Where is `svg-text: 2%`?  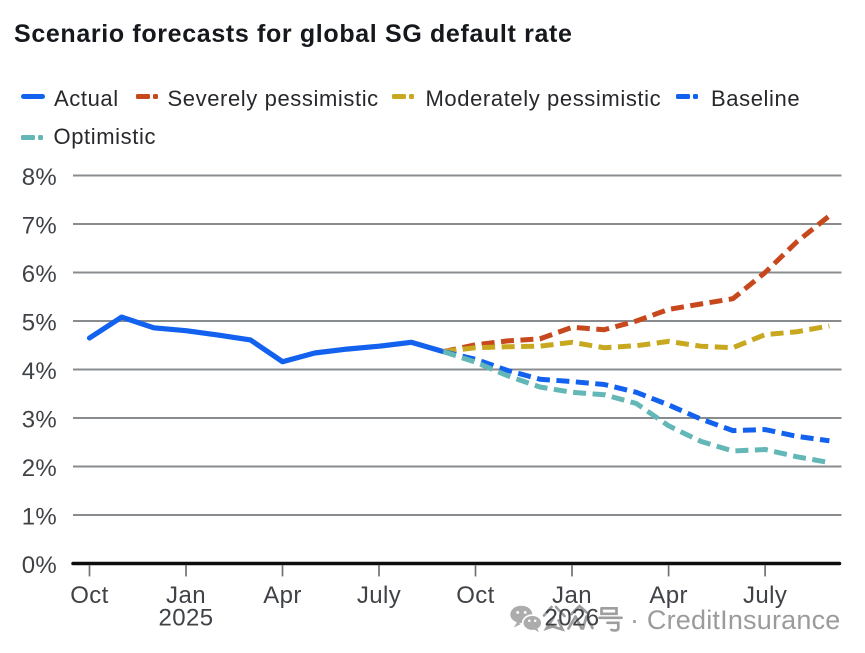
svg-text: 2% is located at coordinates (39, 468).